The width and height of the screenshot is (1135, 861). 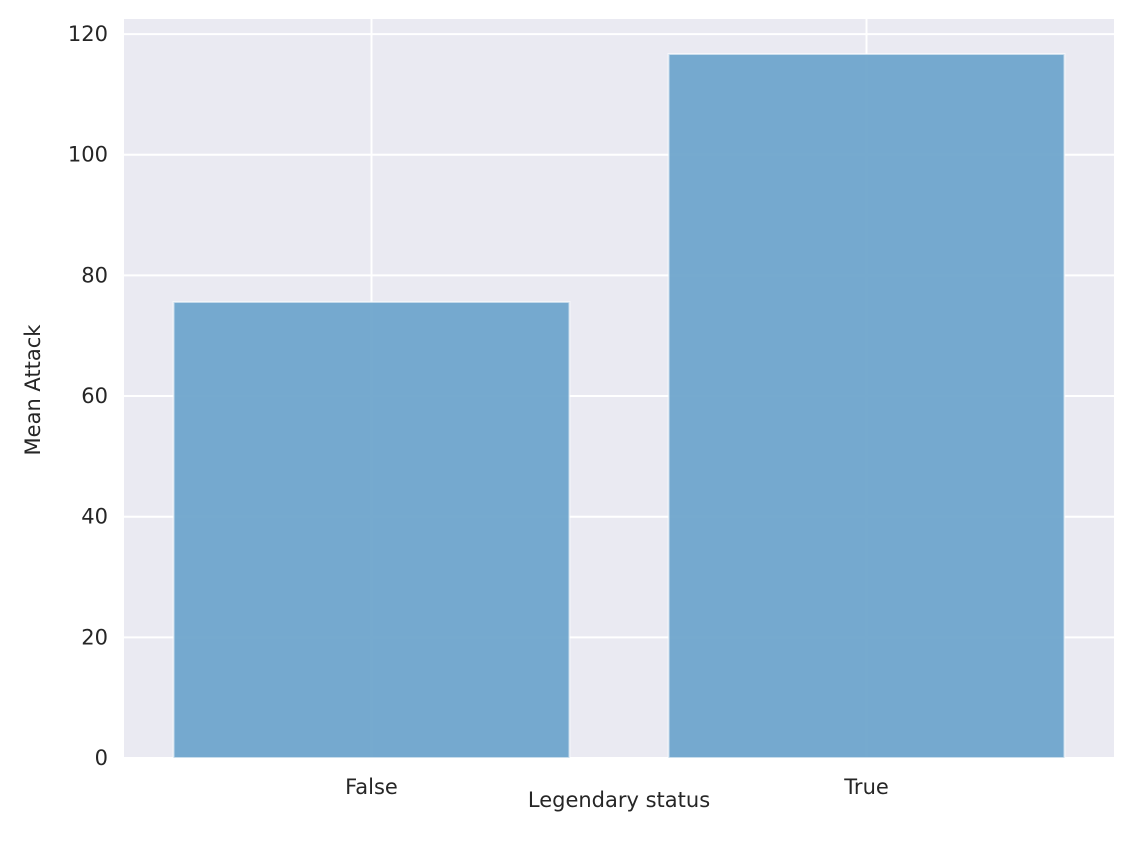 What do you see at coordinates (88, 34) in the screenshot?
I see `y-tick-label: 120` at bounding box center [88, 34].